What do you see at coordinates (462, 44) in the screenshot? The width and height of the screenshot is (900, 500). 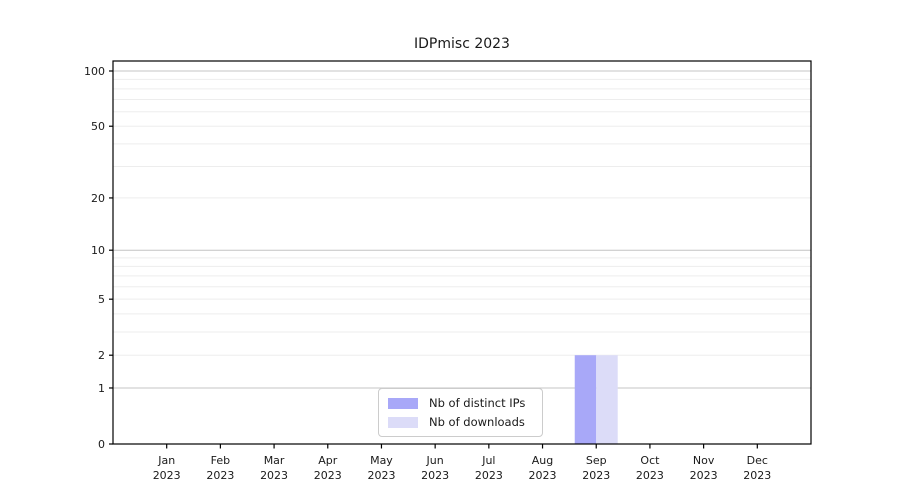 I see `chart-title: IDPmisc 2023` at bounding box center [462, 44].